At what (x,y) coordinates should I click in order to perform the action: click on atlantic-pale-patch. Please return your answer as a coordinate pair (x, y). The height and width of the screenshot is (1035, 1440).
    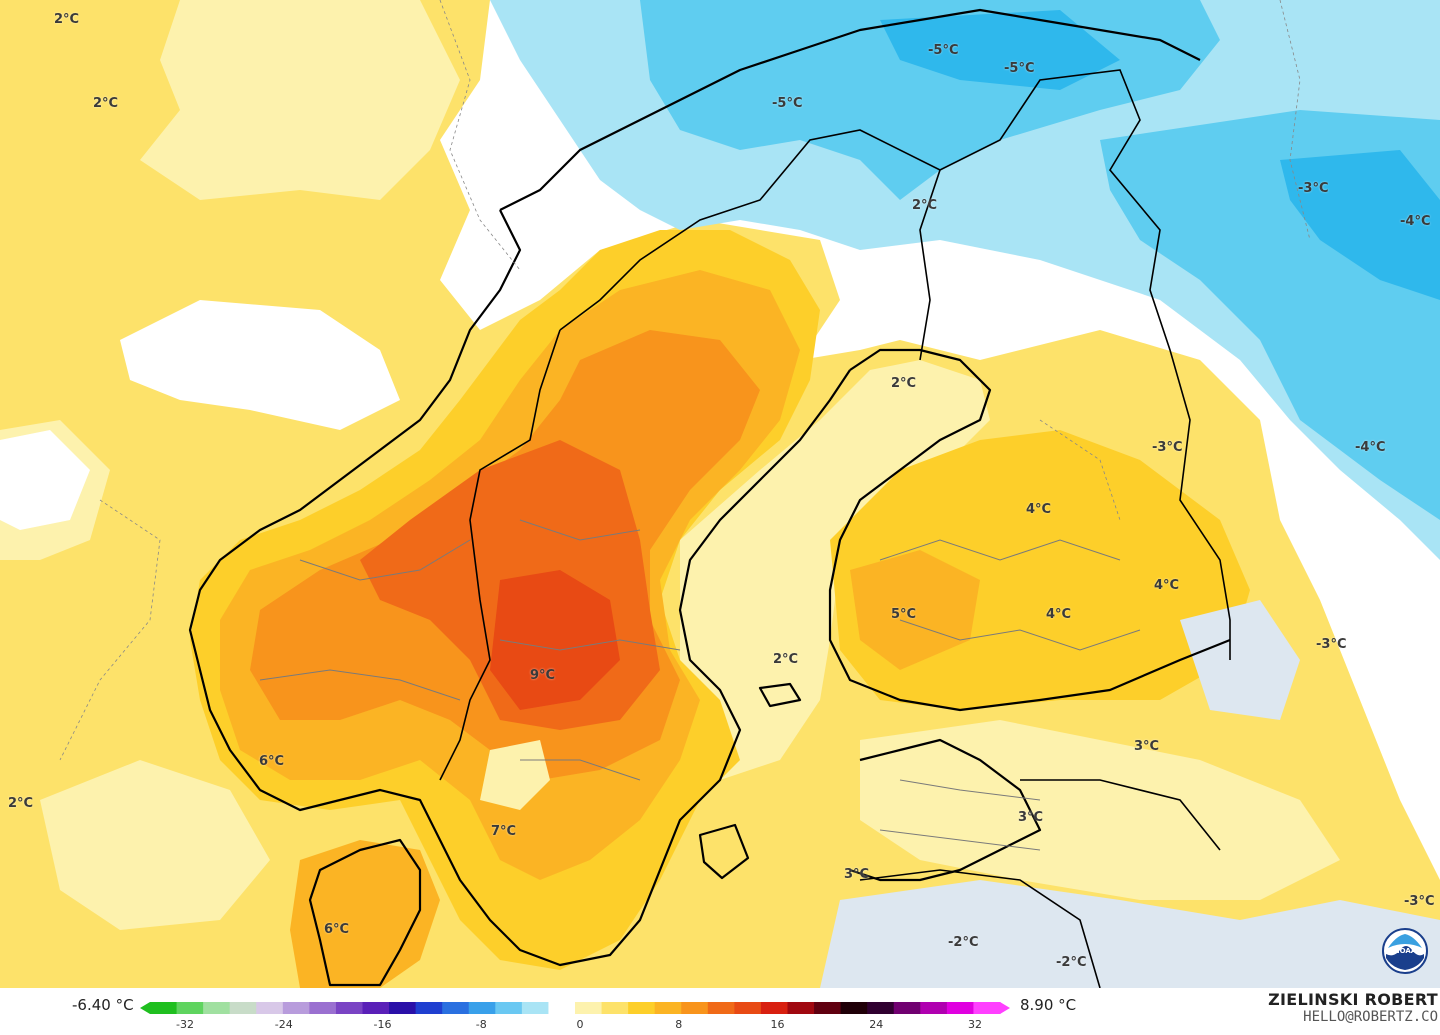
    Looking at the image, I should click on (300, 100).